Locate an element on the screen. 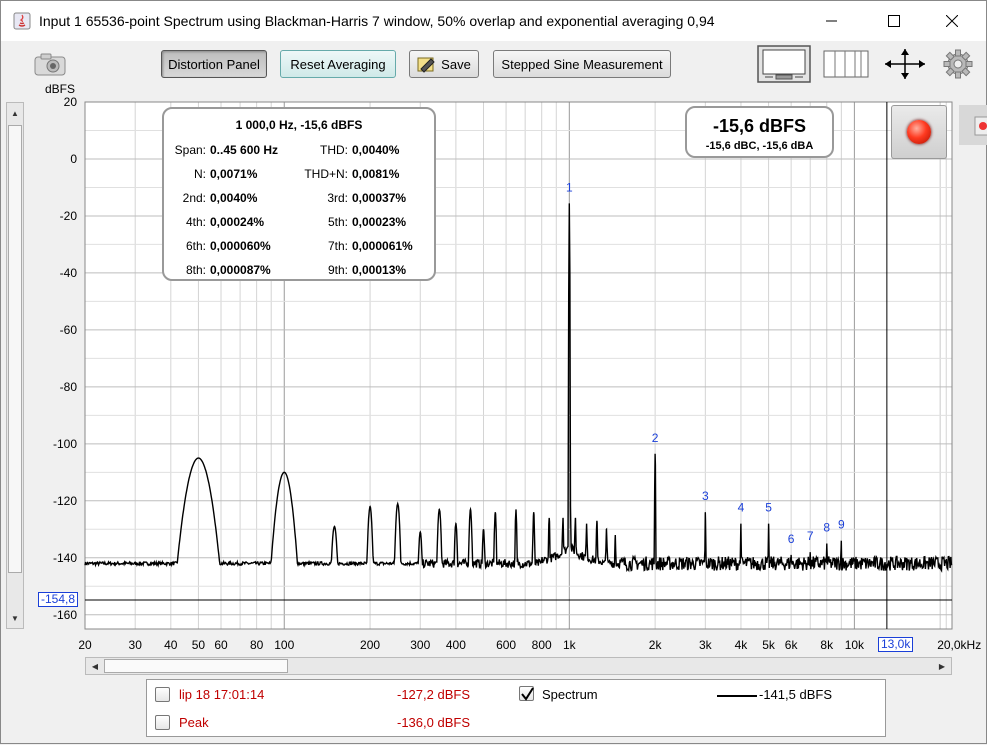 This screenshot has width=987, height=745. panel-edge-icon is located at coordinates (980, 126).